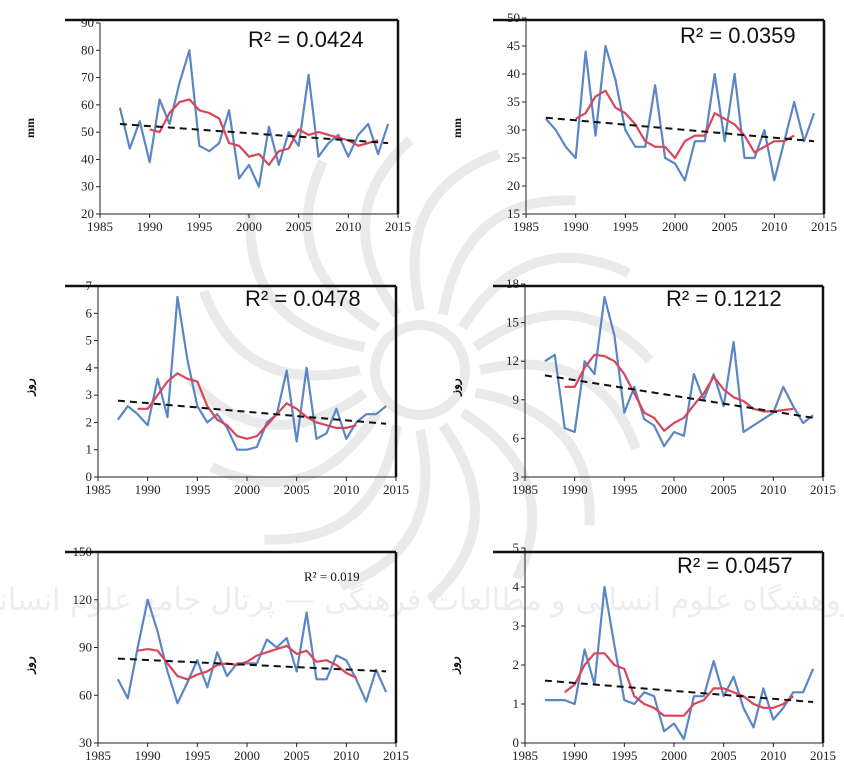  What do you see at coordinates (332, 576) in the screenshot?
I see `r-squared-label: R² = 0.019` at bounding box center [332, 576].